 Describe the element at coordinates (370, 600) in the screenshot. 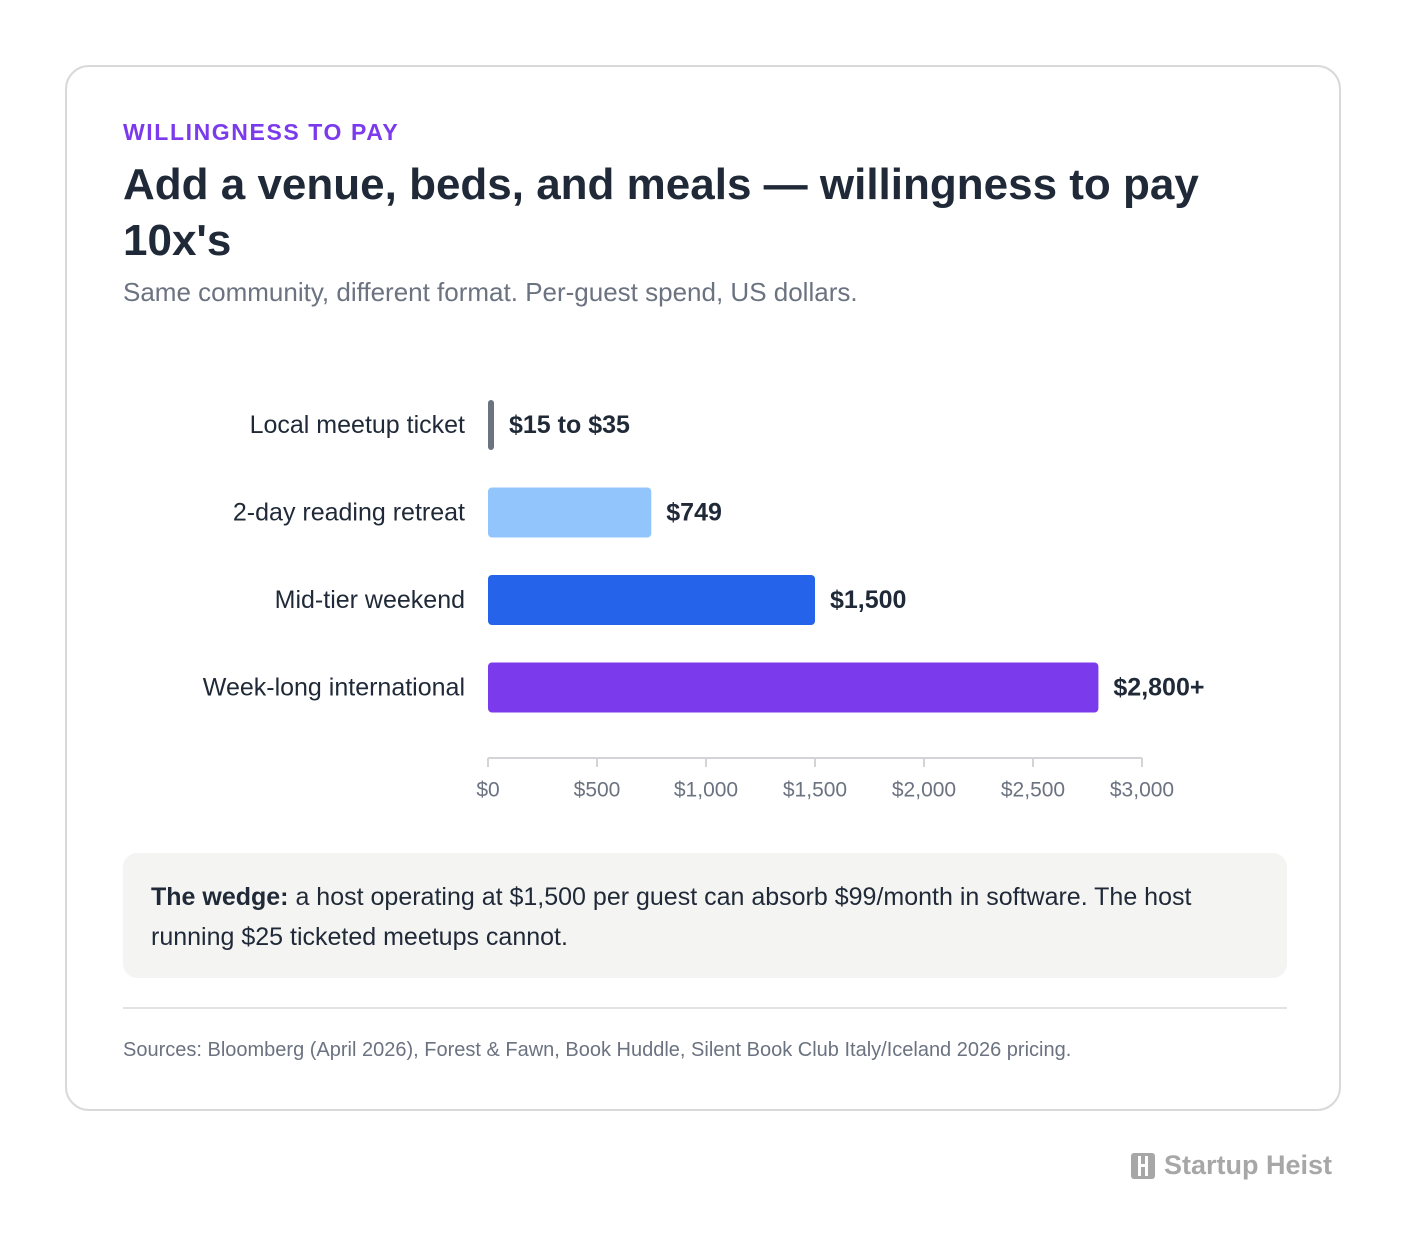

I see `category-label: Mid-tier weekend` at that location.